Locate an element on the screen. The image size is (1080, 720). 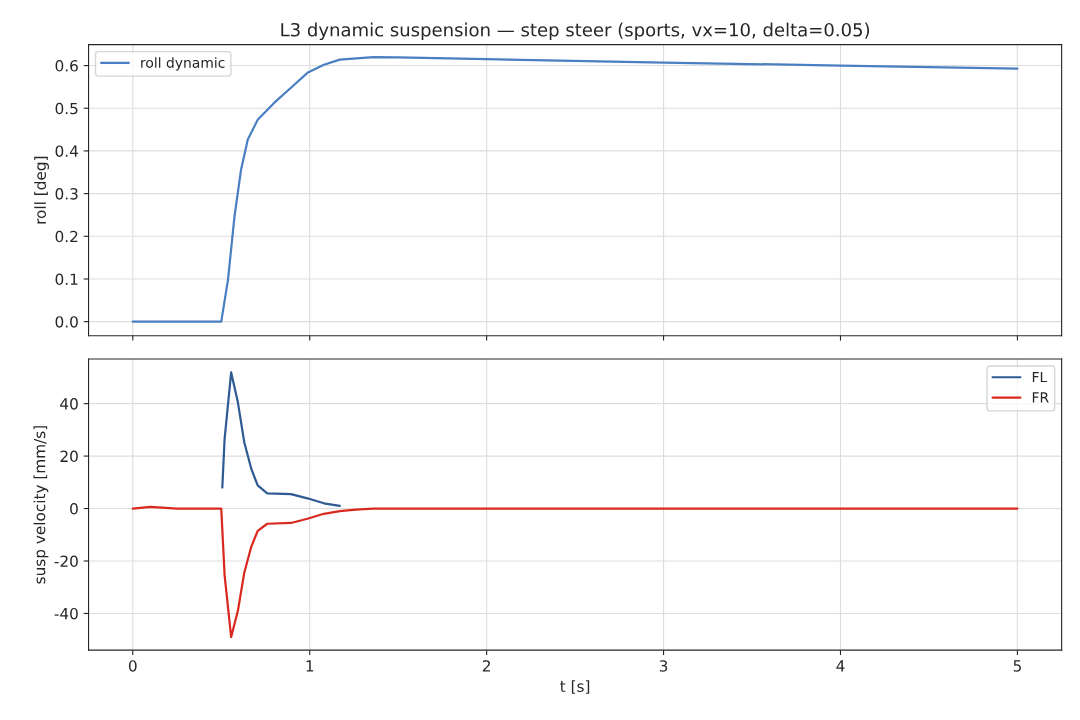
y-tick-label: 0.5 is located at coordinates (66, 108).